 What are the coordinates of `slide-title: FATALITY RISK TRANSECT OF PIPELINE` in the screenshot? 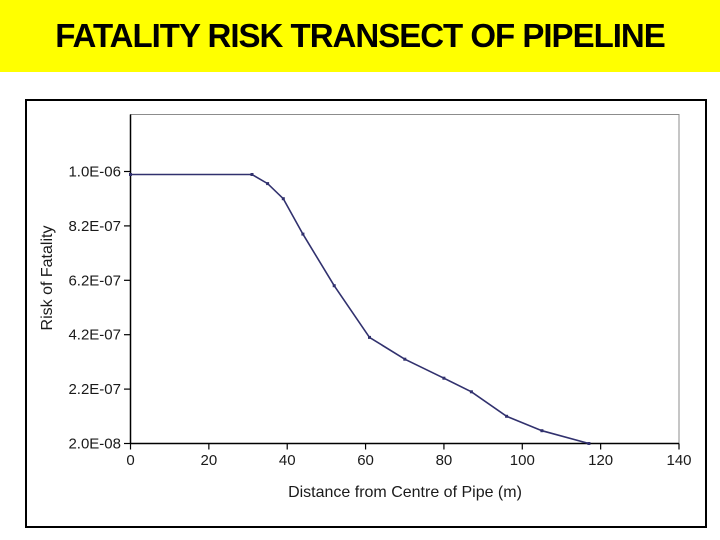 It's located at (360, 35).